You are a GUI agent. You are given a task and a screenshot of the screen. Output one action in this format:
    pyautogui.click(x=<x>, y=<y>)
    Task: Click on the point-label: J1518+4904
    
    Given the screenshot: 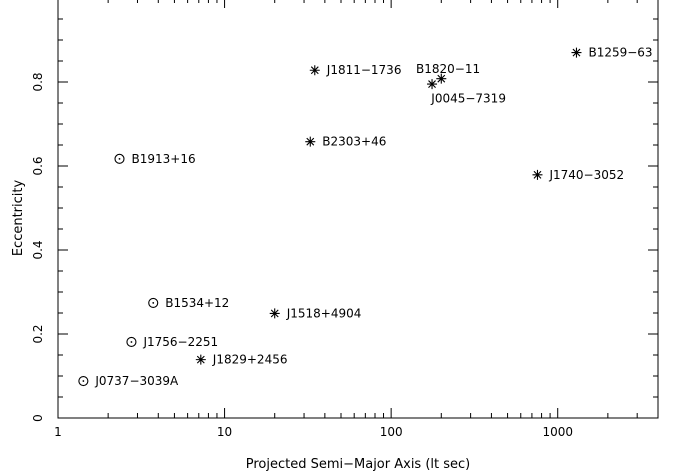 What is the action you would take?
    pyautogui.click(x=324, y=313)
    